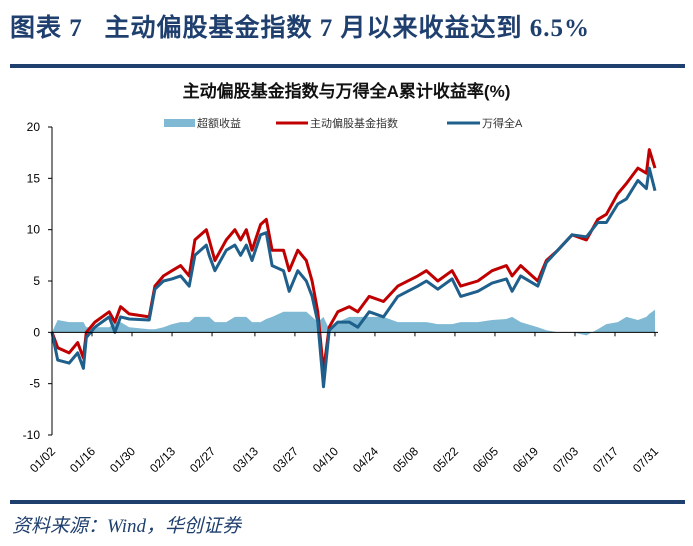 The height and width of the screenshot is (546, 693). I want to click on x-tick-label: 02/13, so click(162, 459).